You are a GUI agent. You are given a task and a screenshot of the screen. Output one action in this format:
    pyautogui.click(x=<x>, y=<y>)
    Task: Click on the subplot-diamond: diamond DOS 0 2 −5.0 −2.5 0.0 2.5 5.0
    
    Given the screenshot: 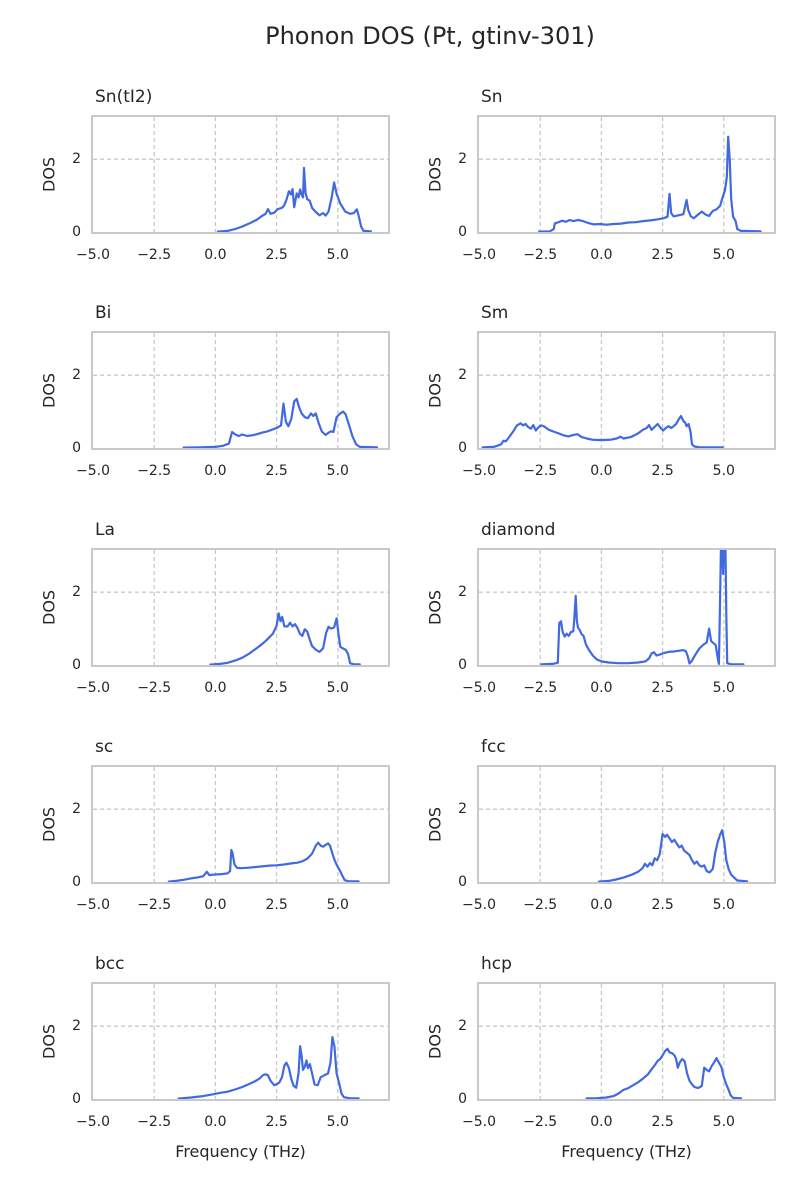 What is the action you would take?
    pyautogui.click(x=604, y=614)
    